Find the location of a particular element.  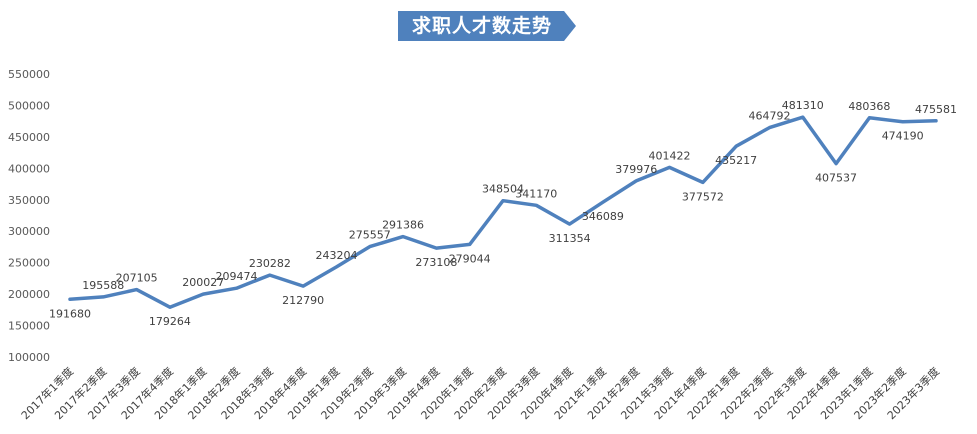

title-banner is located at coordinates (487, 26).